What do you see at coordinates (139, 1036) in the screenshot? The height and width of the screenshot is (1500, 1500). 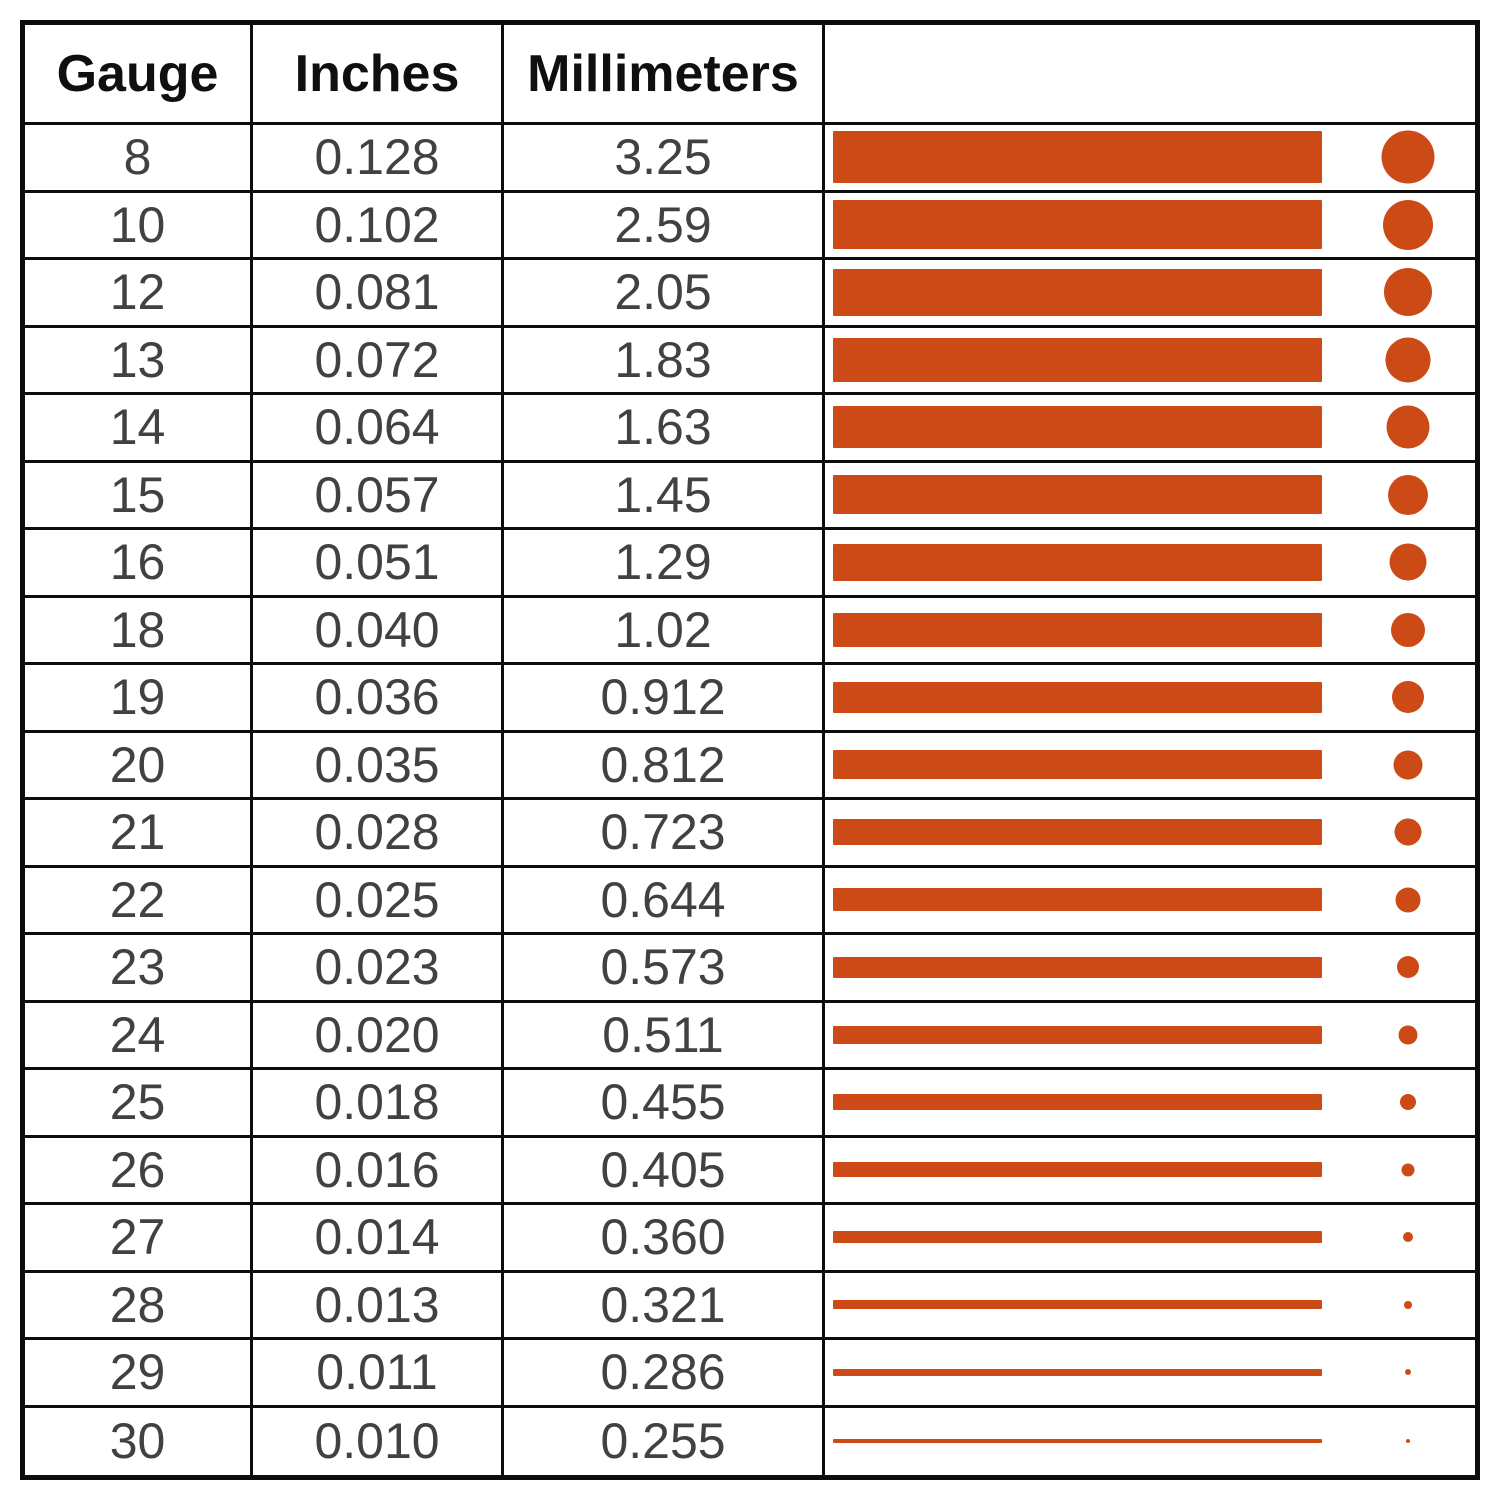 I see `gauge-cell: 24` at bounding box center [139, 1036].